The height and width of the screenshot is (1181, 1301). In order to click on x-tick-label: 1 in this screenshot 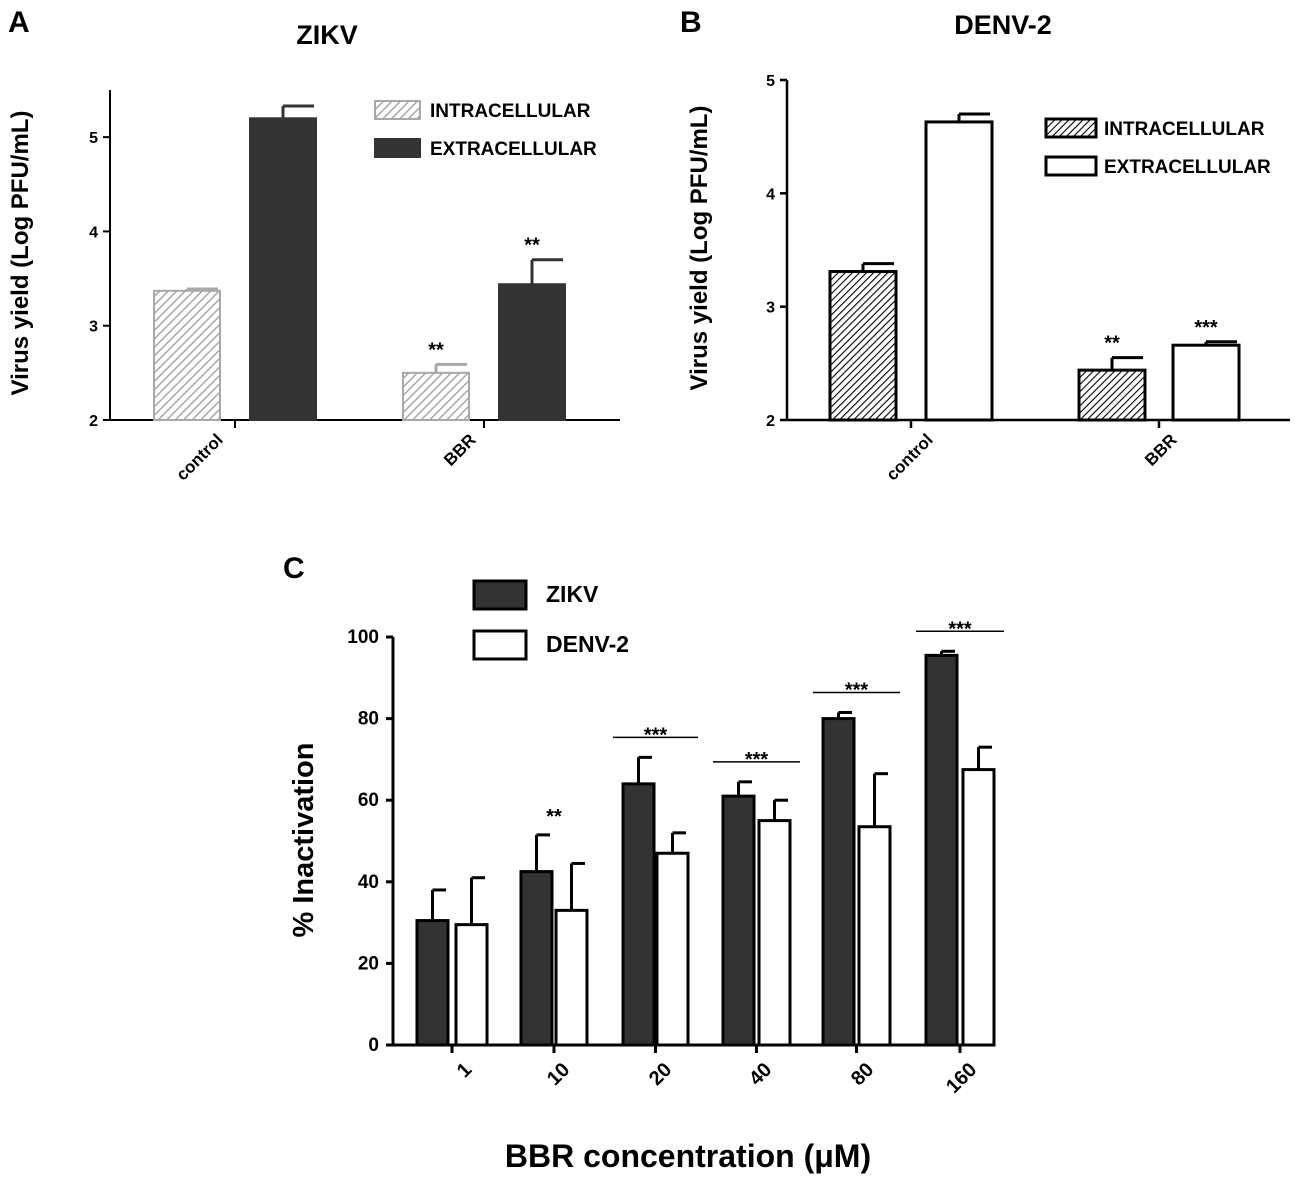, I will do `click(464, 1070)`.